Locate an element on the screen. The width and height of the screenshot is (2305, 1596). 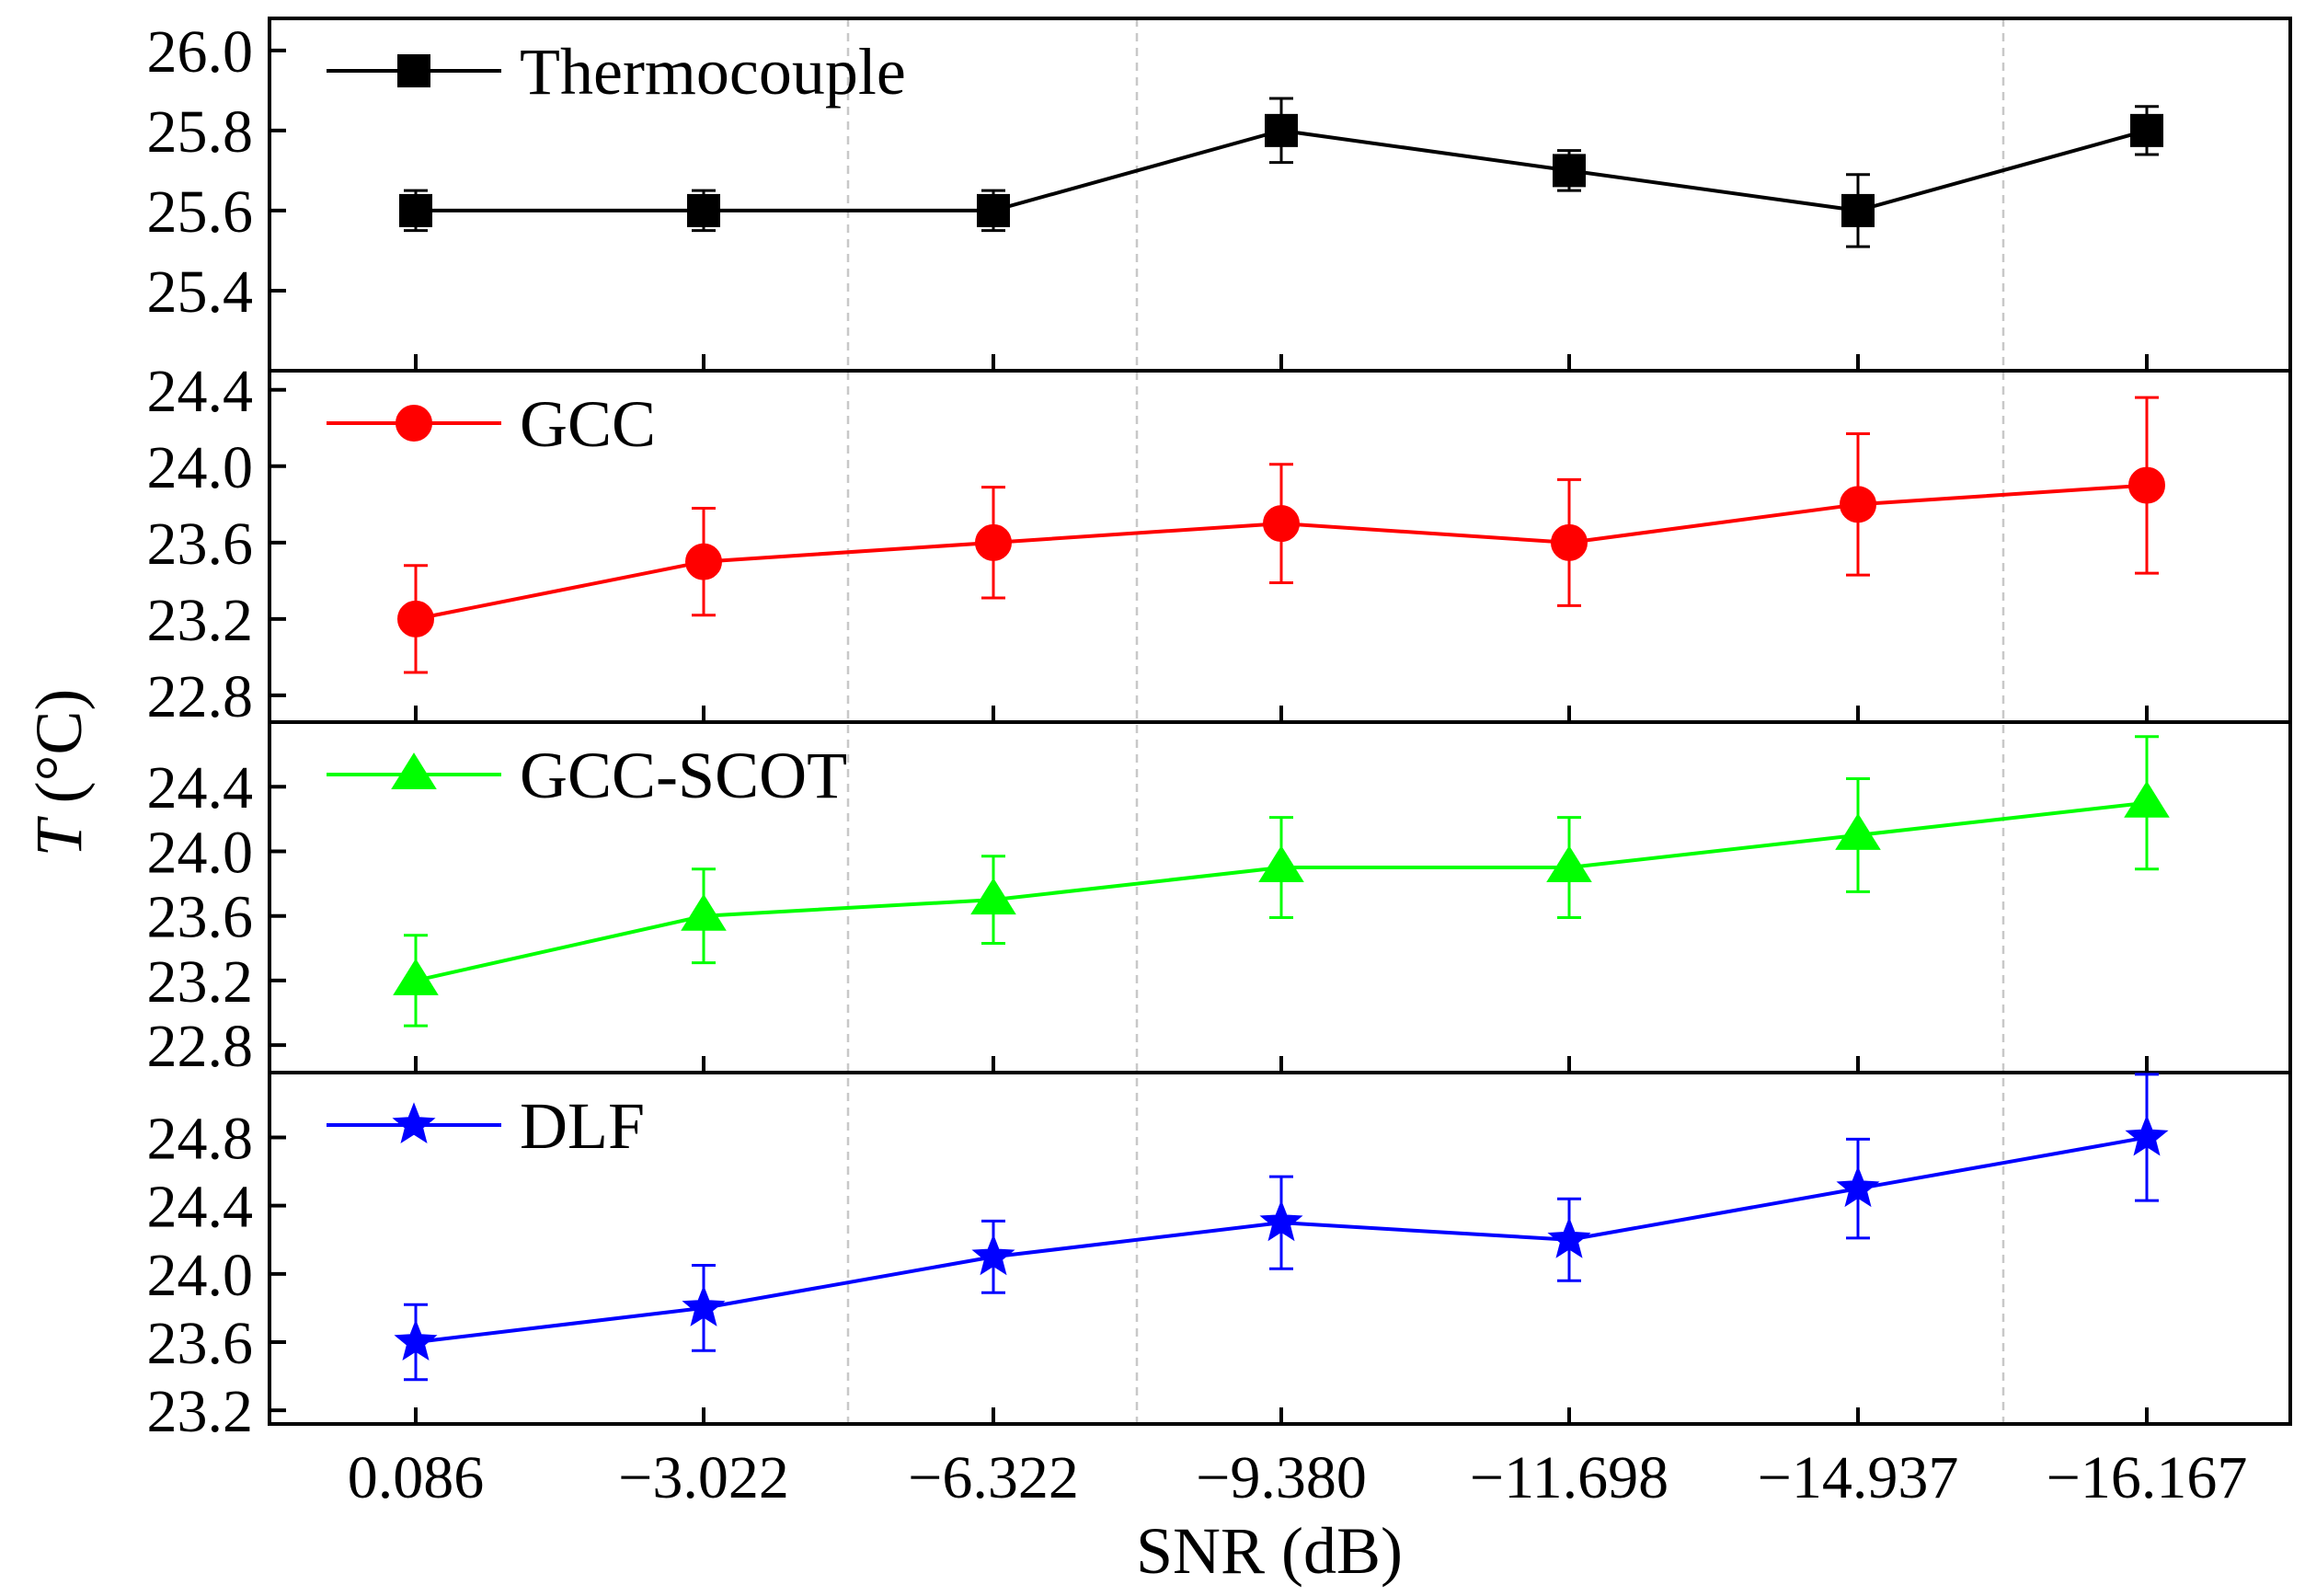
legend-label: DLF is located at coordinates (582, 1126).